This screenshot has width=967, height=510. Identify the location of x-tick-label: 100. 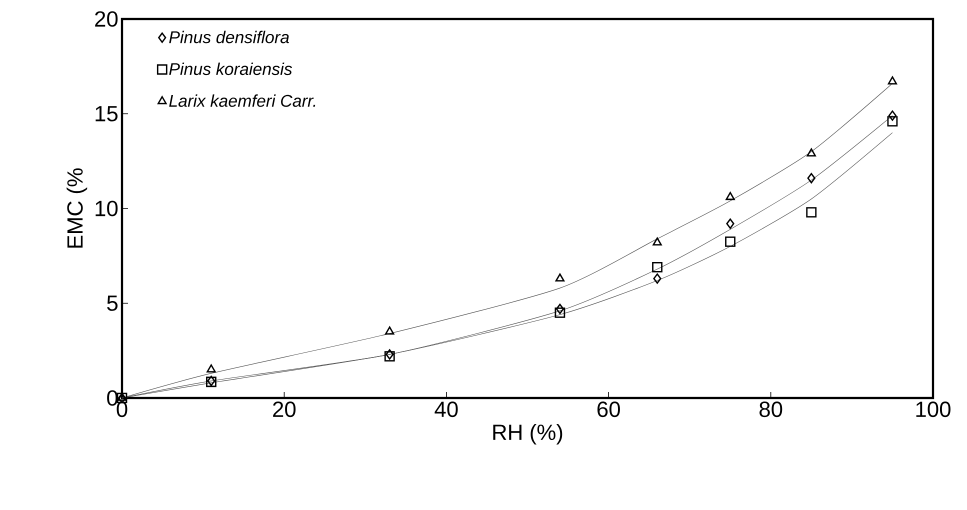
(933, 410).